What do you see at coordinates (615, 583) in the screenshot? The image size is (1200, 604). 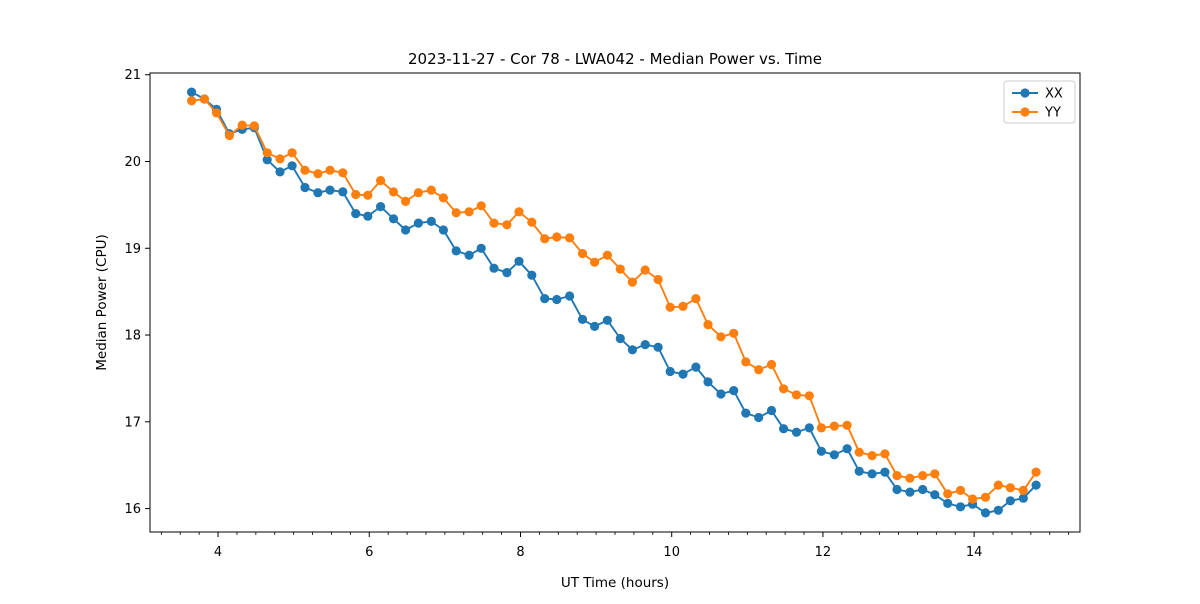 I see `x-axis-label: UT Time (hours)` at bounding box center [615, 583].